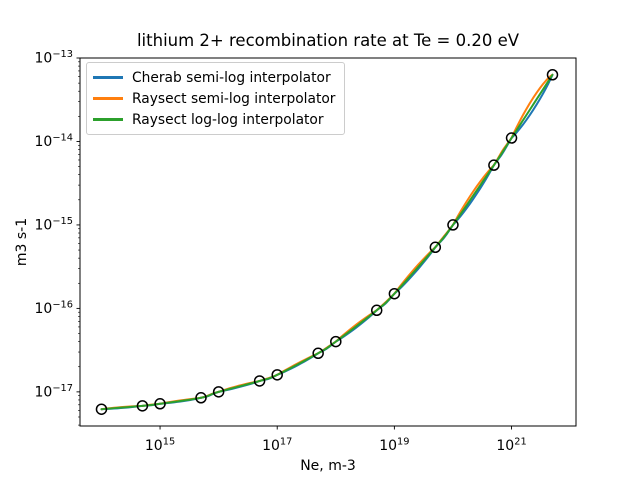 Image resolution: width=640 pixels, height=480 pixels. I want to click on legend-label: Raysect log-log interpolator, so click(228, 119).